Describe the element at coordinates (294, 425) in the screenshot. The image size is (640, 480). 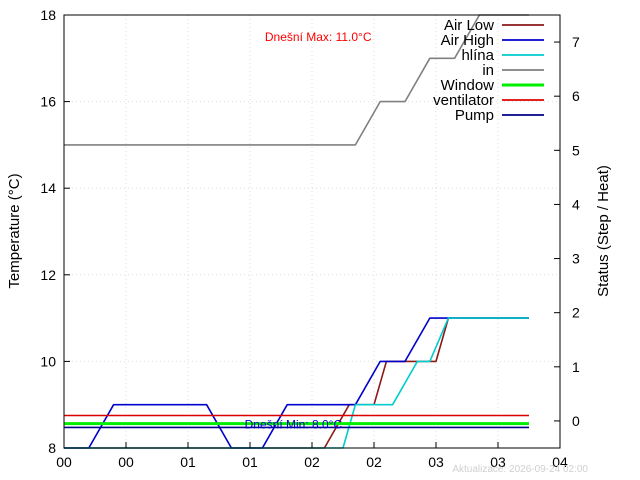
I see `min-annotation: Dnešní Min: 8.0°C` at that location.